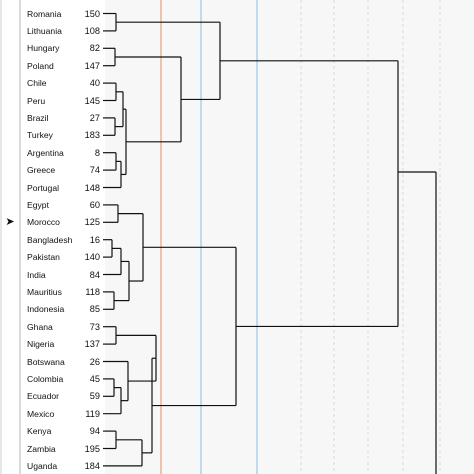 Image resolution: width=474 pixels, height=474 pixels. I want to click on country-label: Argentina, so click(45, 152).